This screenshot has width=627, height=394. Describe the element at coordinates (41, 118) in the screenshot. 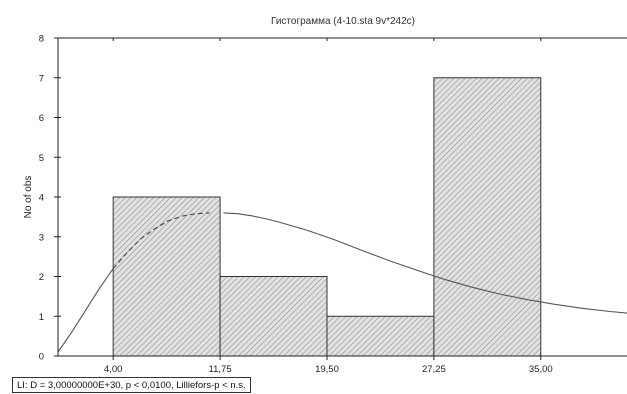

I see `y-tick-label: 6` at that location.